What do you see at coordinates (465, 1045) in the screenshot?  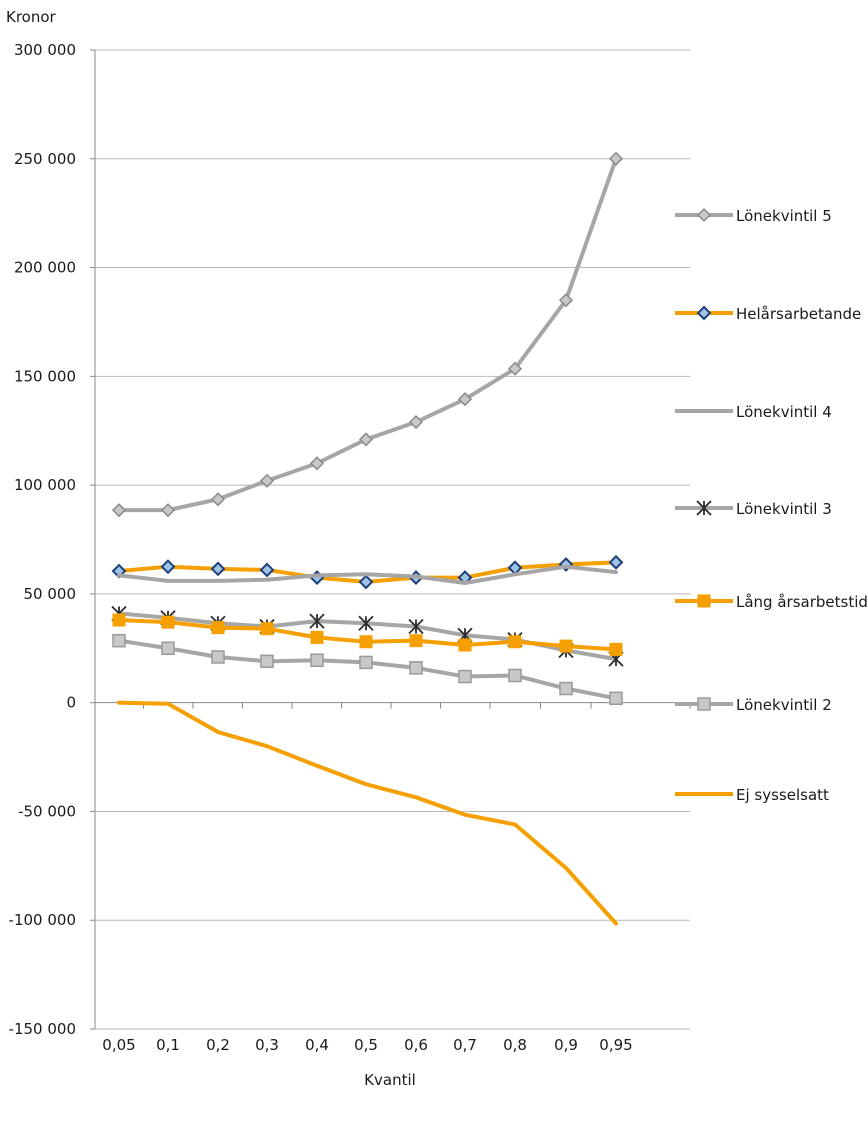 I see `x-tick-label: 0,7` at bounding box center [465, 1045].